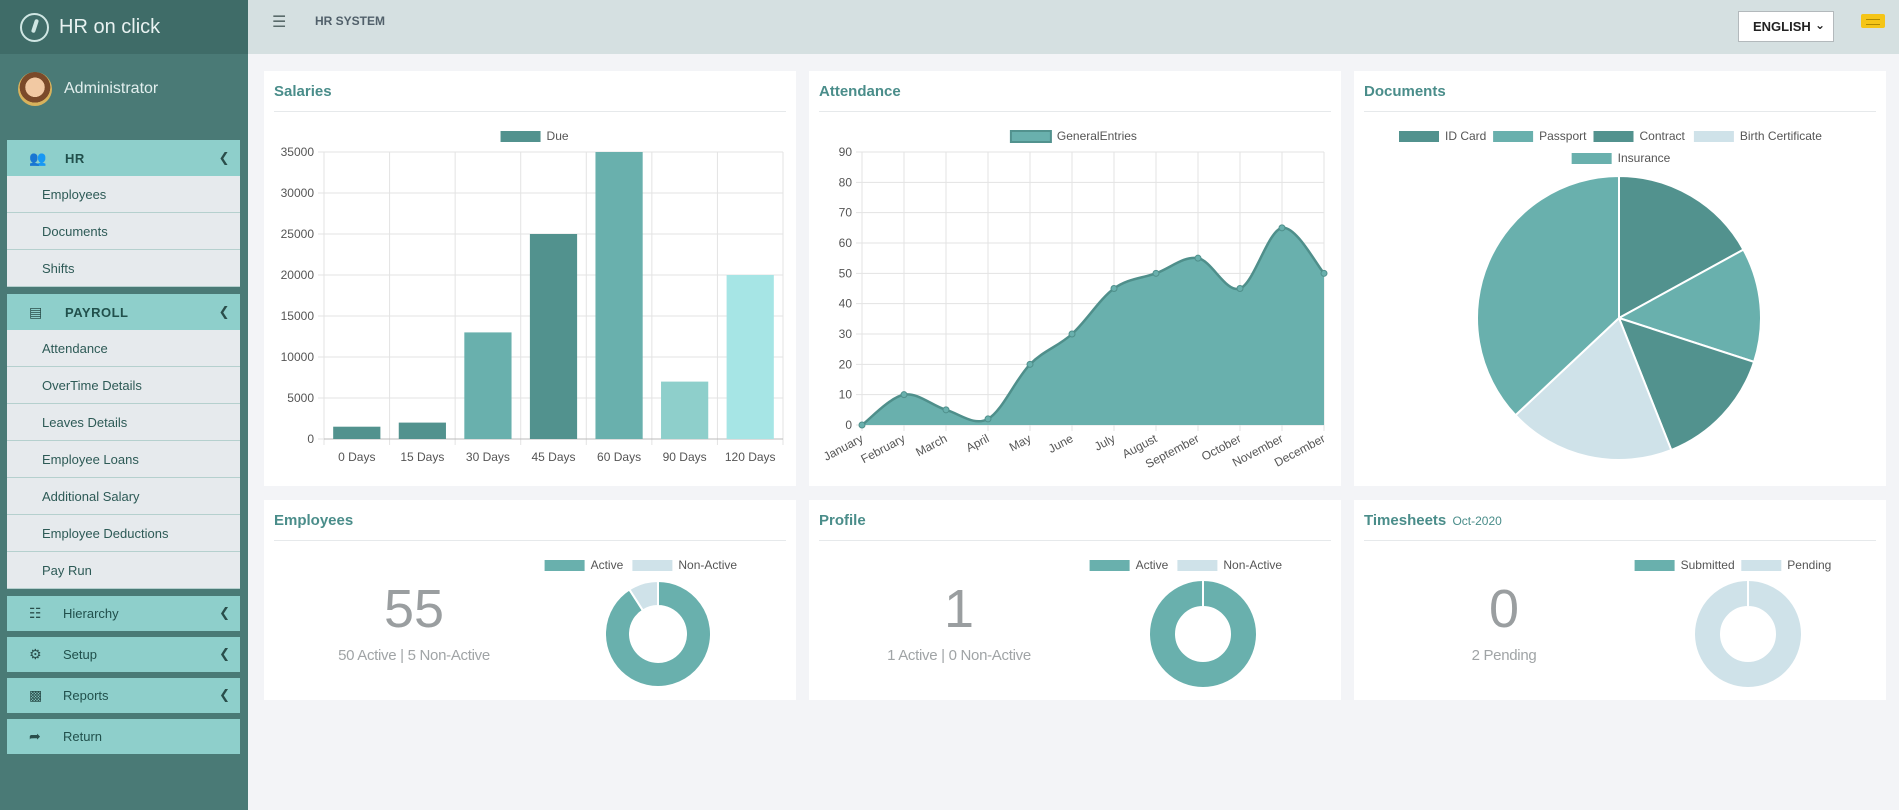  Describe the element at coordinates (846, 334) in the screenshot. I see `y-tick-label: 30` at that location.